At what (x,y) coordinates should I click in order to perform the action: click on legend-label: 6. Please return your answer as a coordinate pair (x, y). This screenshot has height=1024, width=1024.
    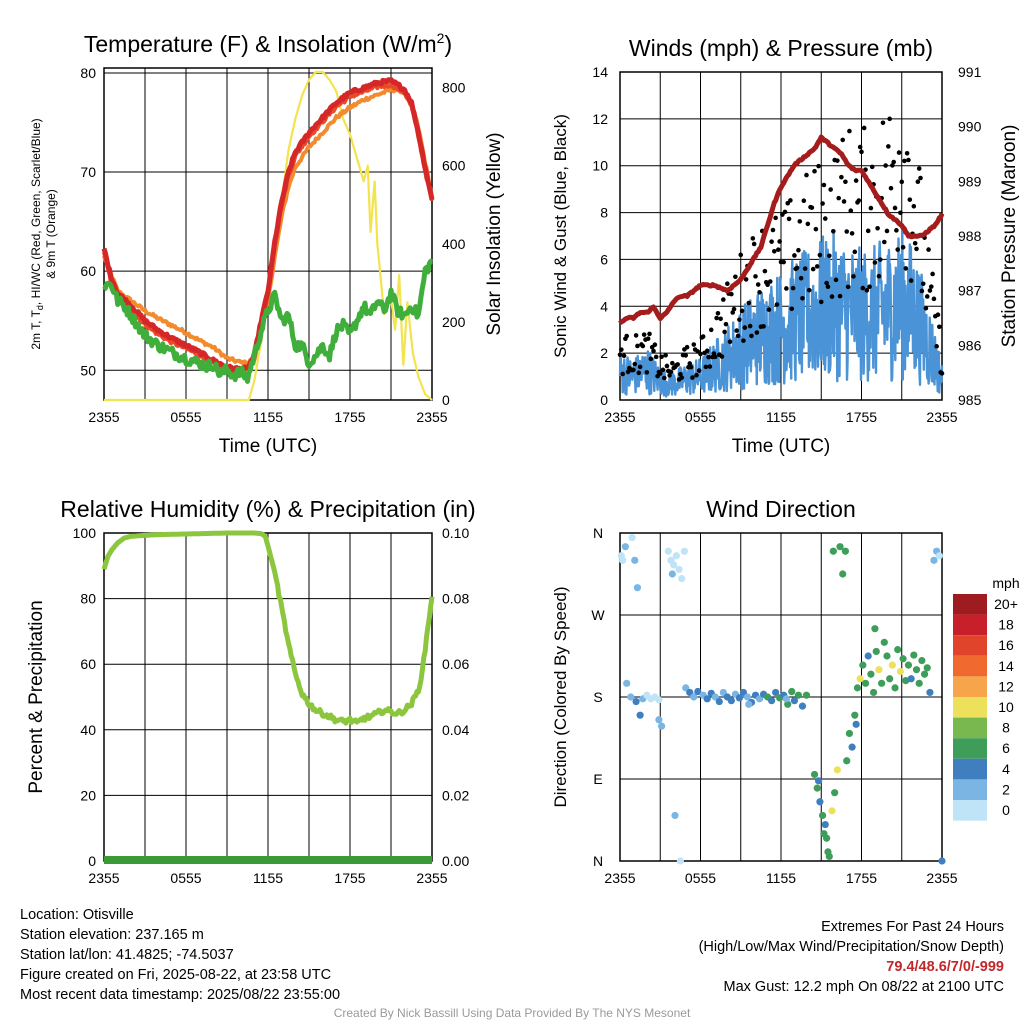
    Looking at the image, I should click on (1006, 748).